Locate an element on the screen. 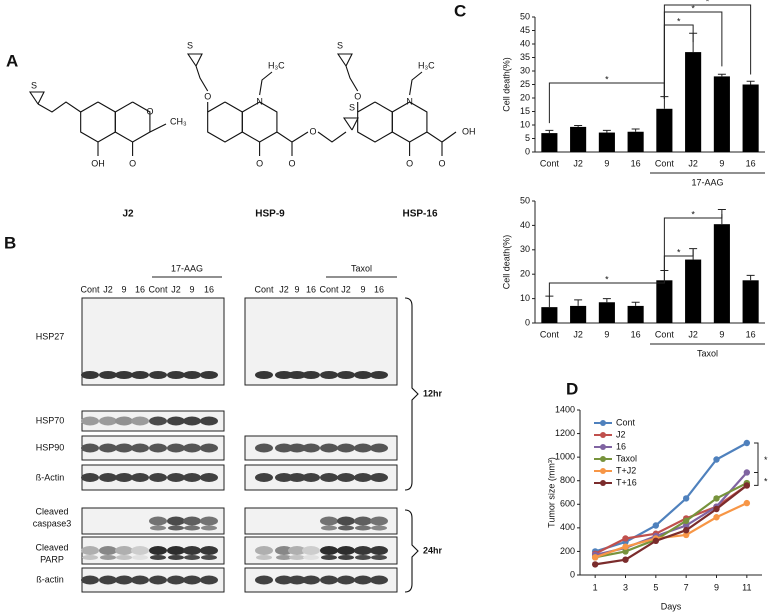  compound-name: HSP-9 is located at coordinates (270, 214).